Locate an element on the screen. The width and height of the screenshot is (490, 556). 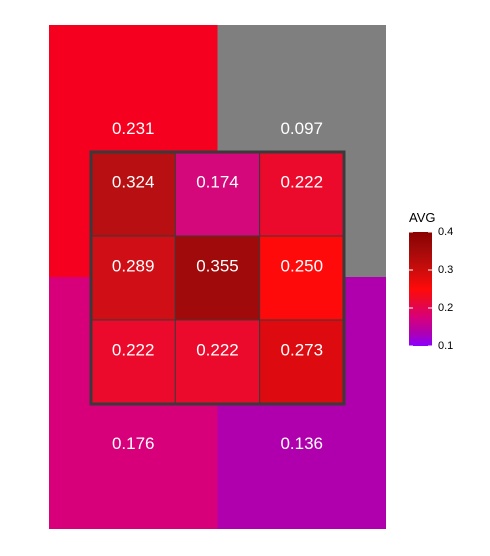
inner-tile-label-3: 0.289 is located at coordinates (133, 266).